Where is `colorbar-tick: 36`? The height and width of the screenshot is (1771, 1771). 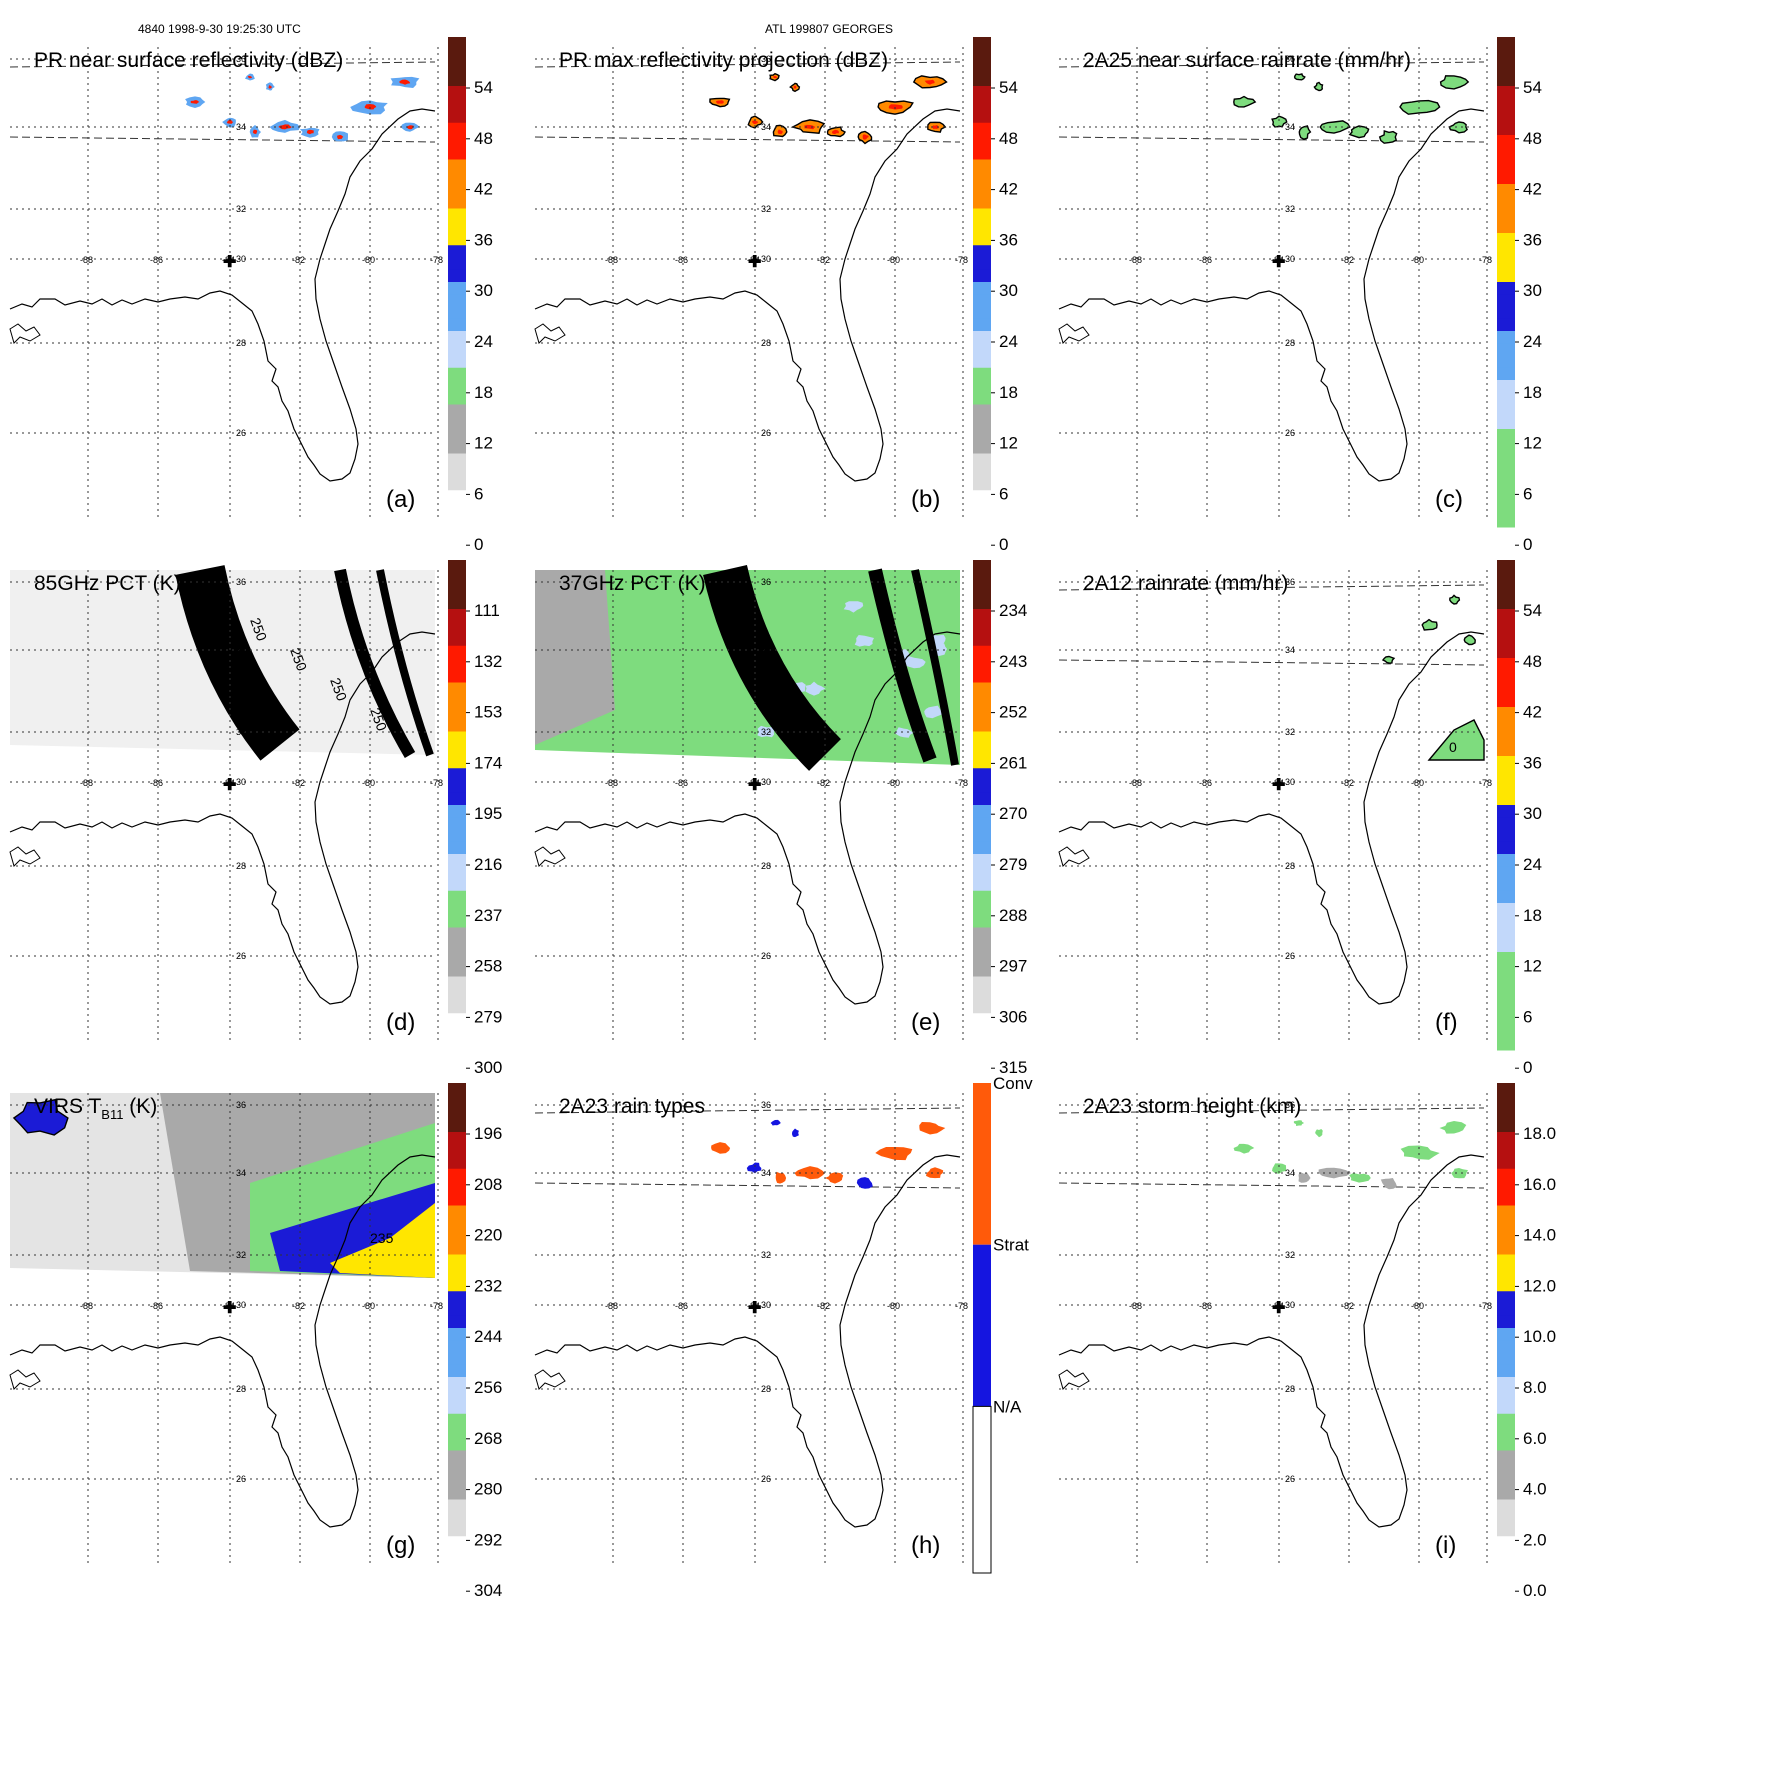 colorbar-tick: 36 is located at coordinates (1532, 239).